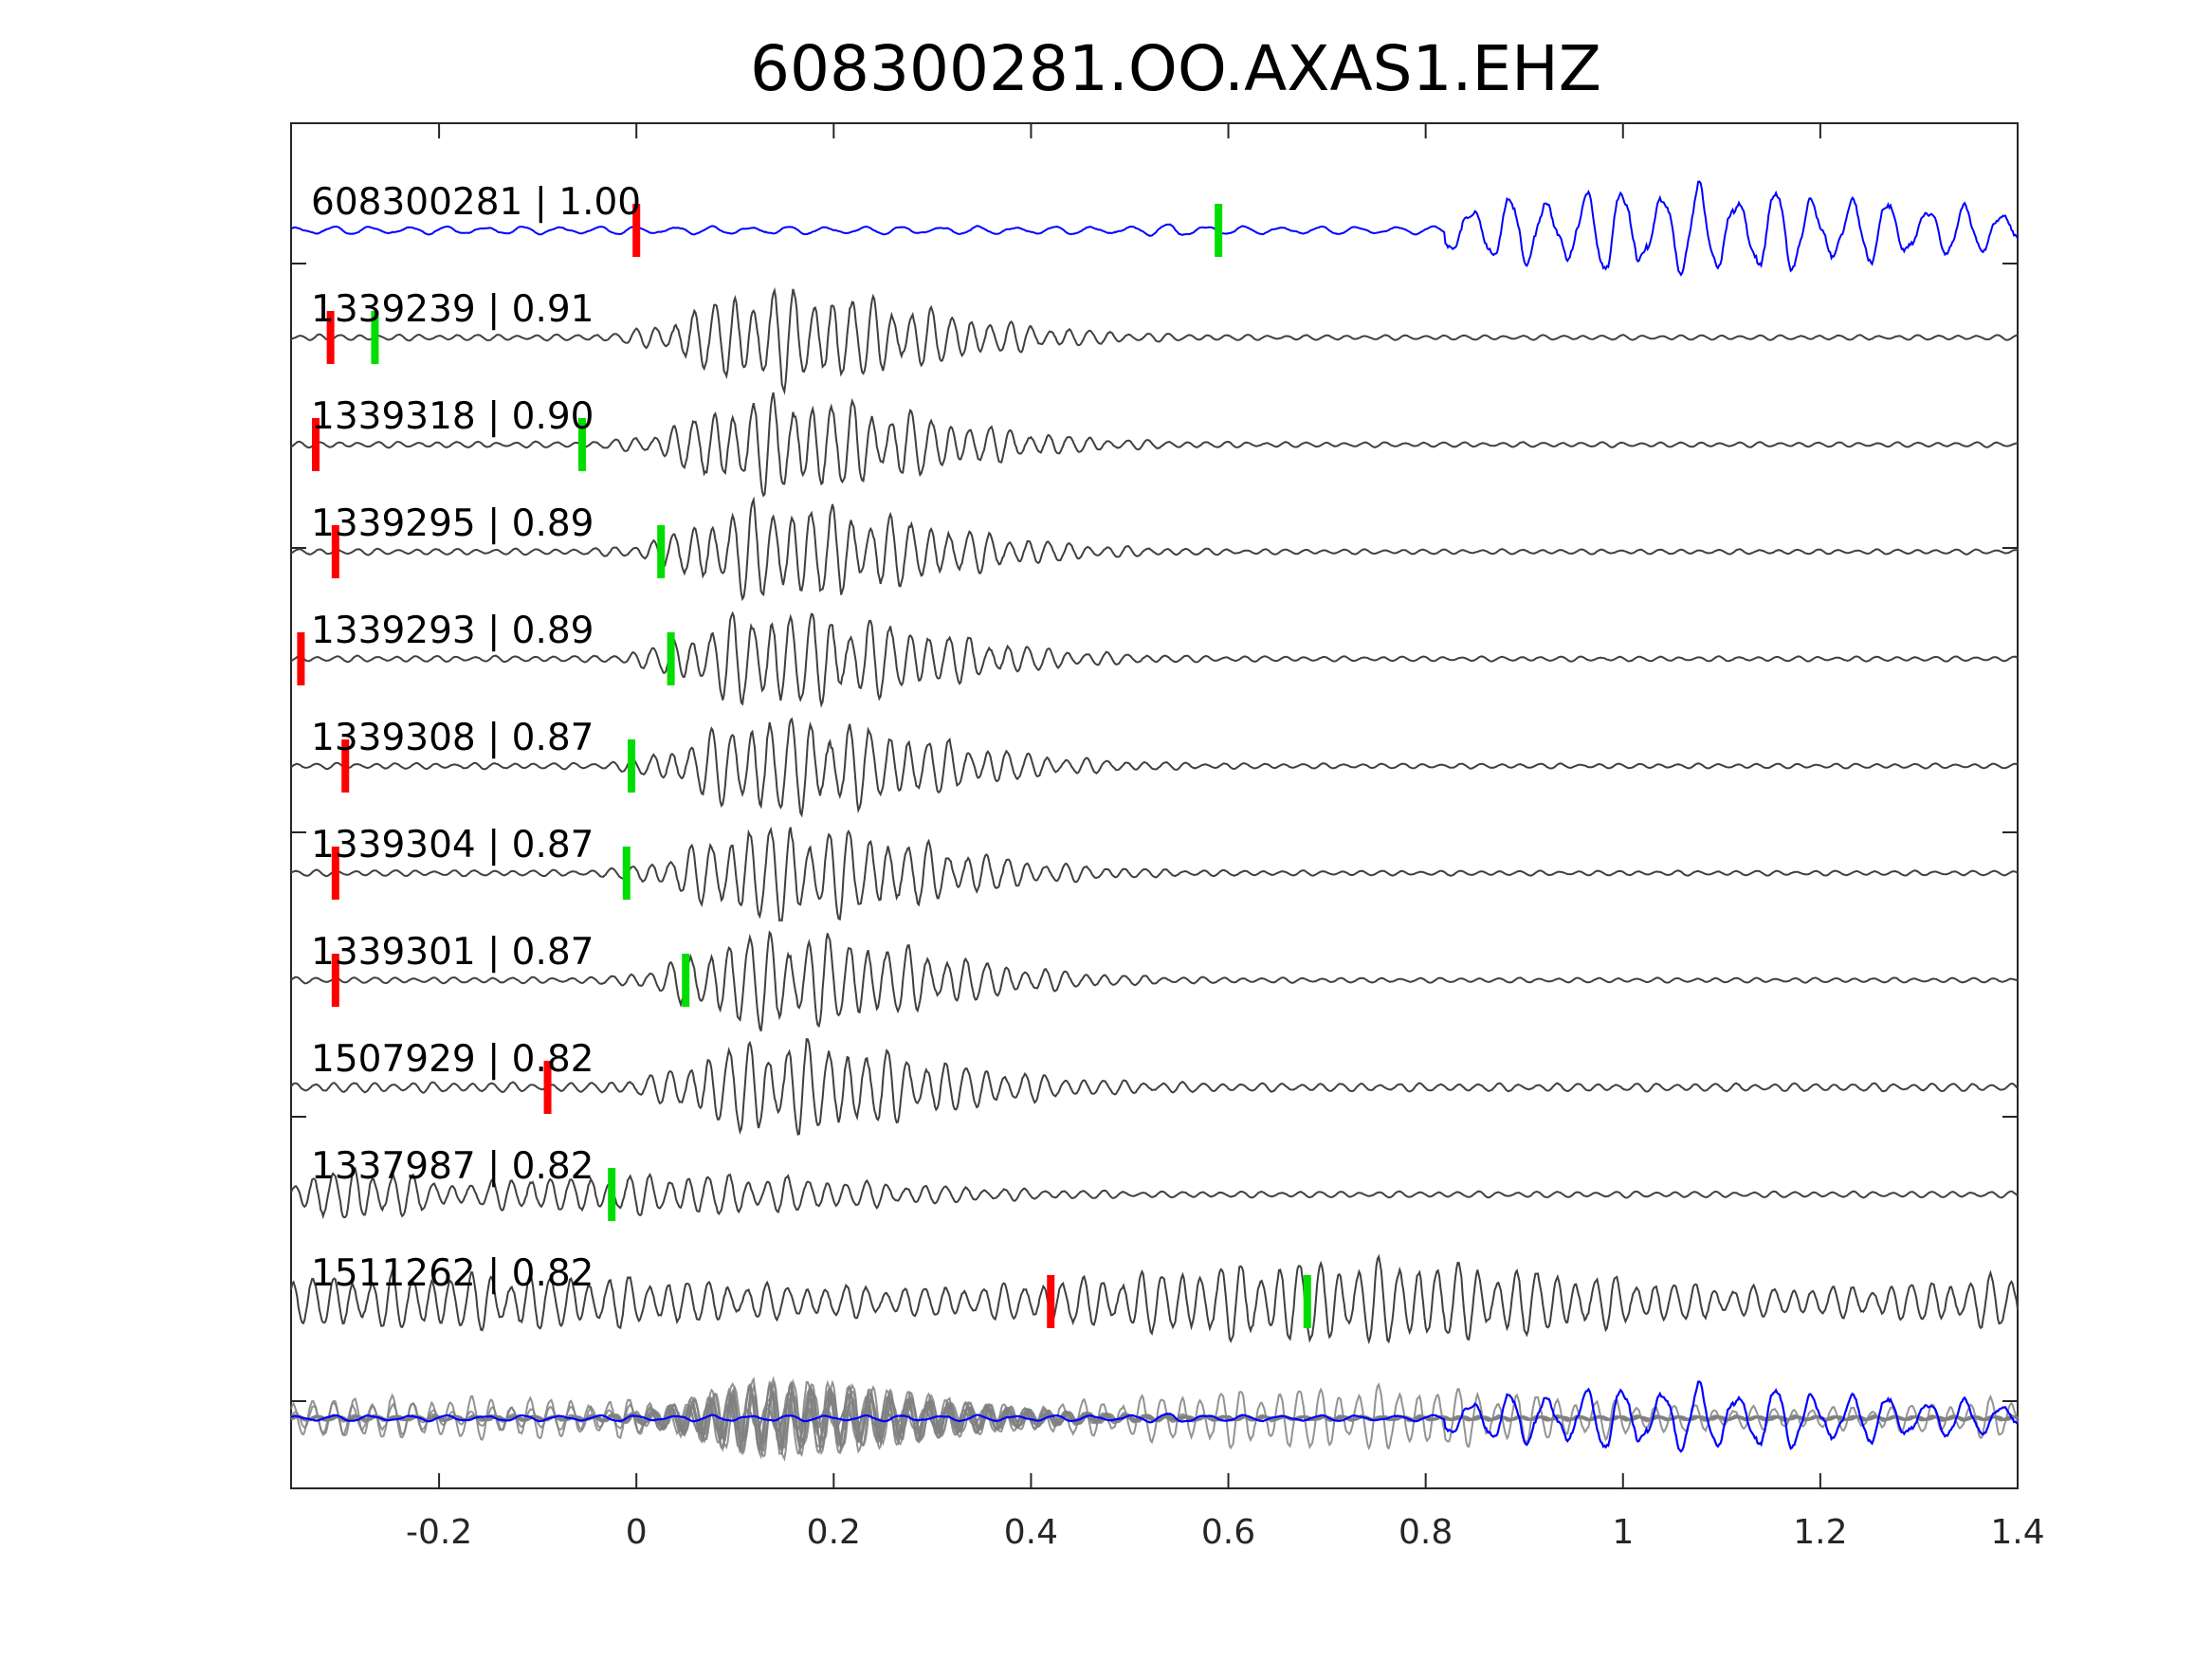 The height and width of the screenshot is (1659, 2212). I want to click on x-tick-label: 1.4, so click(2017, 1532).